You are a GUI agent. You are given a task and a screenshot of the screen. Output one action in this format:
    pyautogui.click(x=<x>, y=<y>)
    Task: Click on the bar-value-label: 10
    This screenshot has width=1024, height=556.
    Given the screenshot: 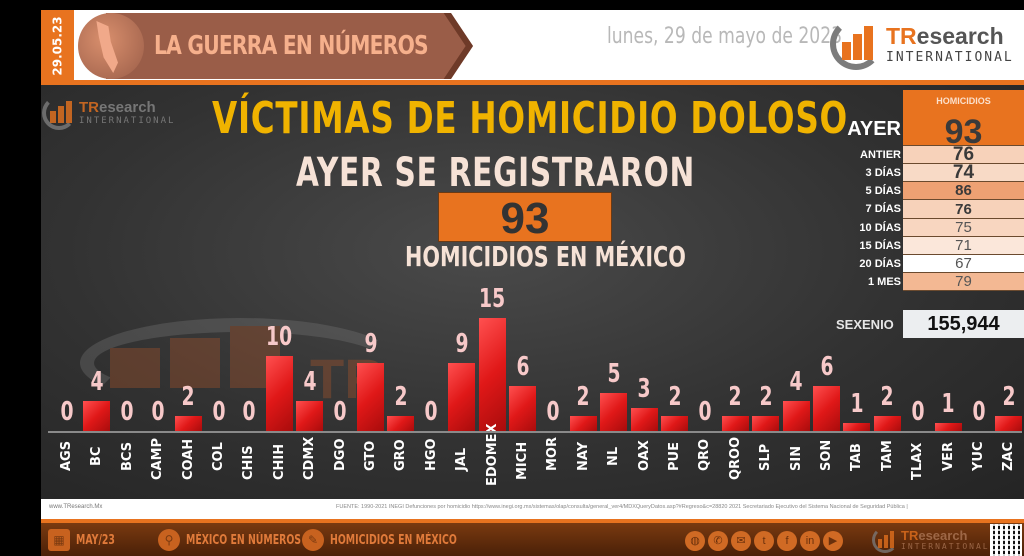 What is the action you would take?
    pyautogui.click(x=279, y=336)
    